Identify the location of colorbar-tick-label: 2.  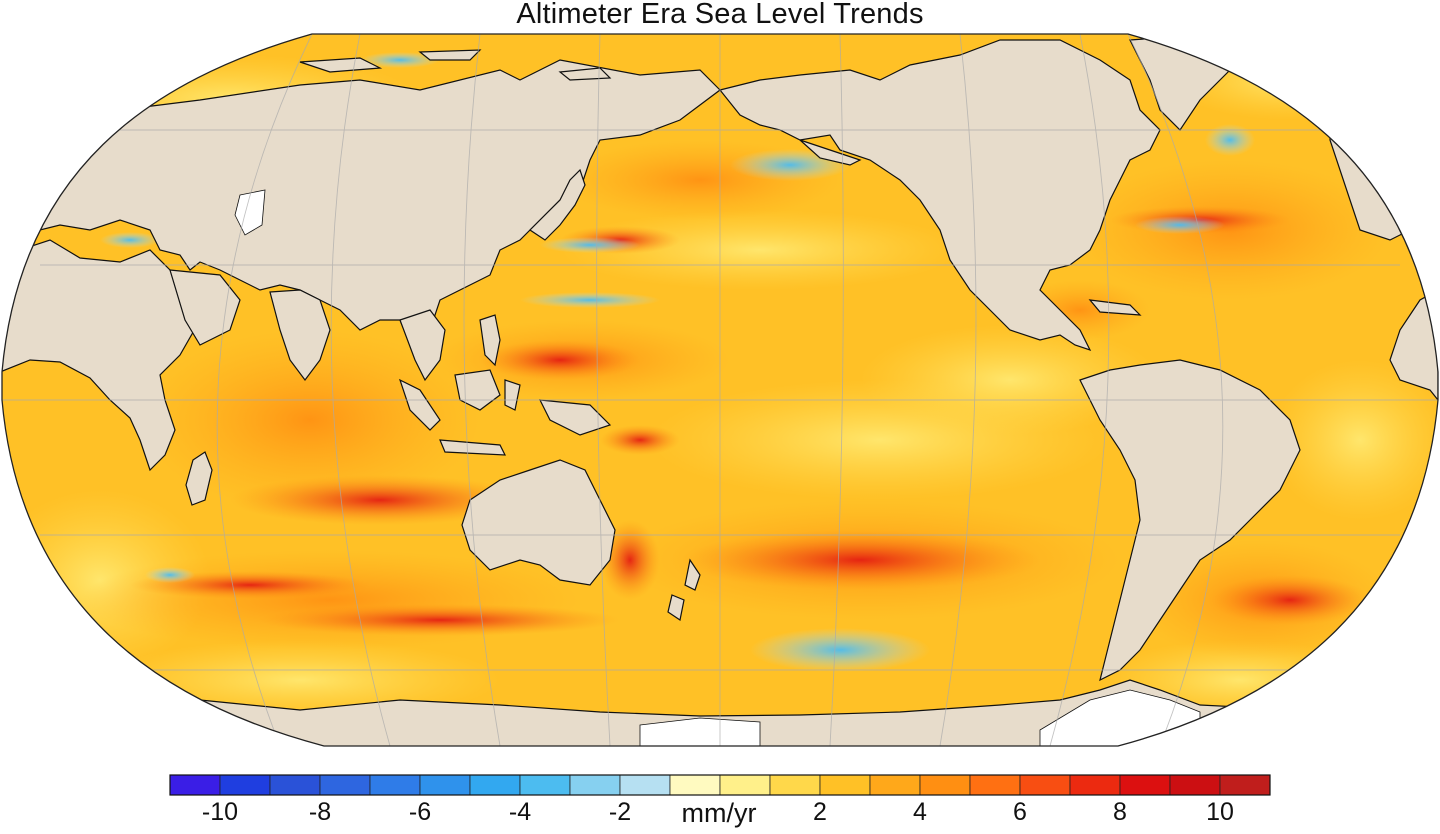
(820, 812).